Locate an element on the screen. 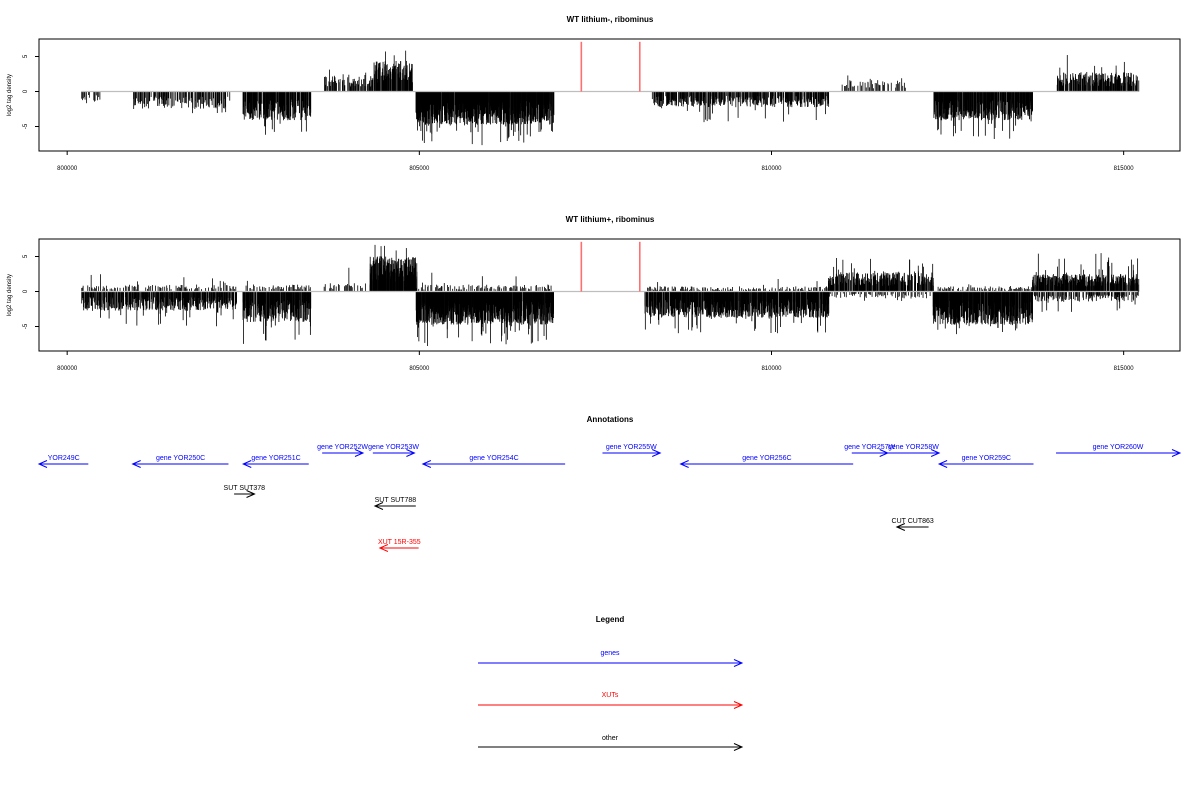  x-tick-label: 805000 is located at coordinates (419, 169).